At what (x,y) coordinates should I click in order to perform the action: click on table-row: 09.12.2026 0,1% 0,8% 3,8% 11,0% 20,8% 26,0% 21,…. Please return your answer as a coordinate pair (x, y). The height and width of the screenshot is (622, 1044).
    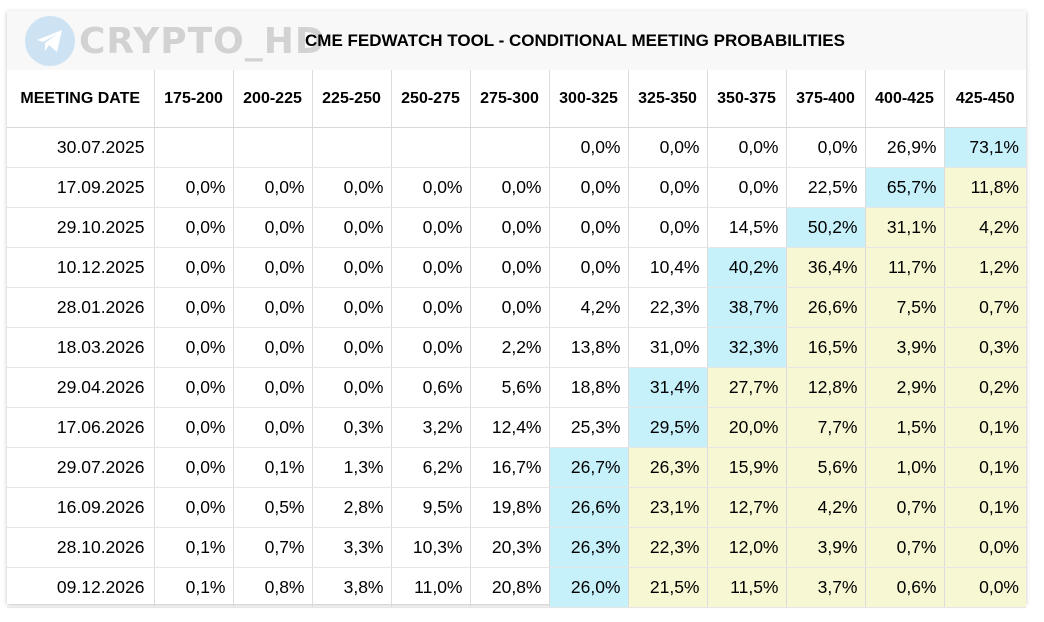
    Looking at the image, I should click on (516, 587).